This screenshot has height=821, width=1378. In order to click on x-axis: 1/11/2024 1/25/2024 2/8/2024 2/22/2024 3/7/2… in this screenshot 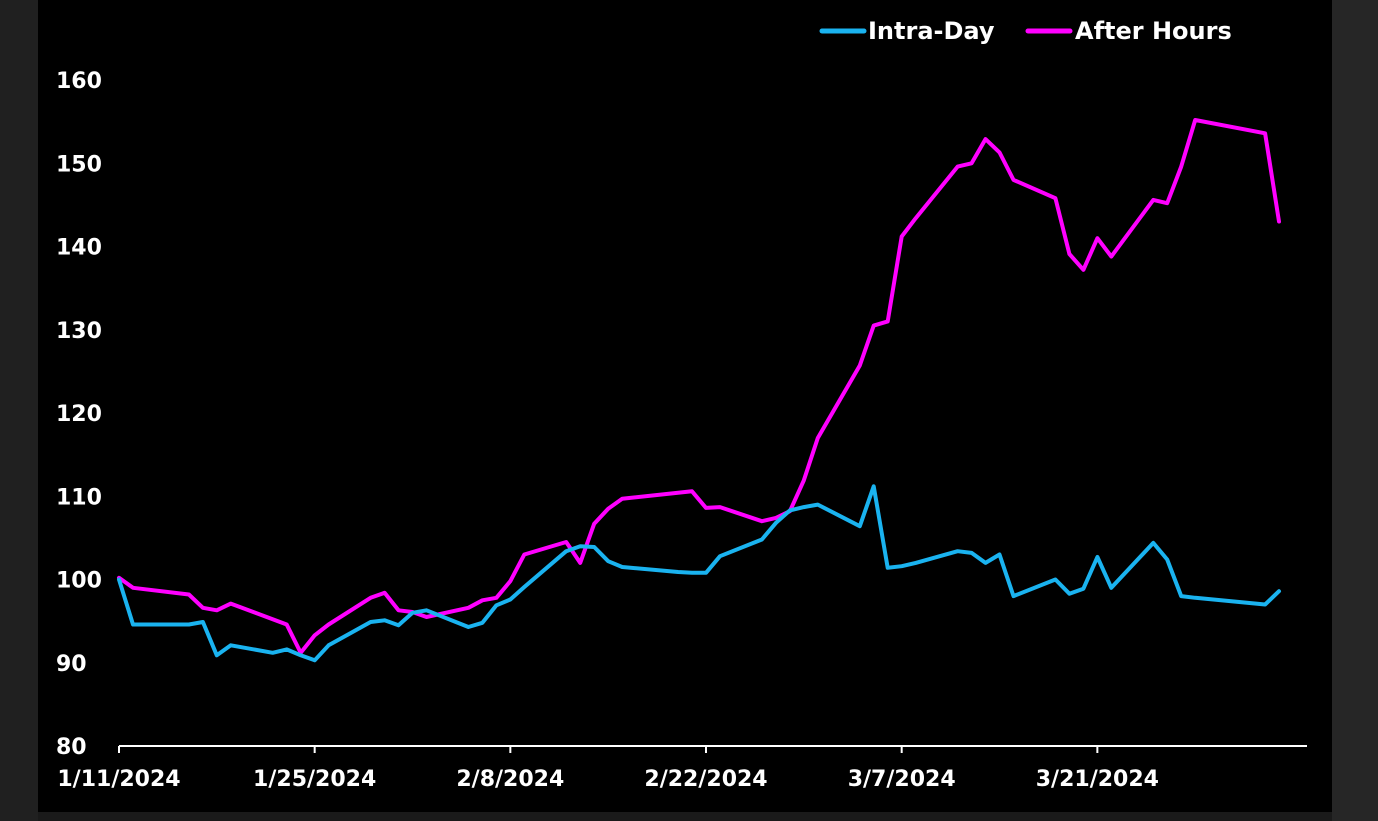, I will do `click(682, 768)`.